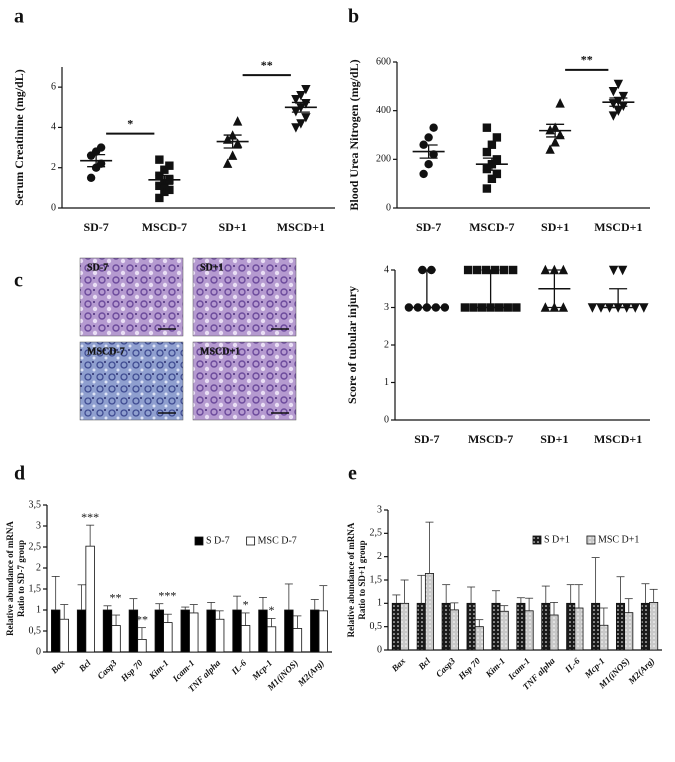 The width and height of the screenshot is (675, 762). Describe the element at coordinates (398, 664) in the screenshot. I see `x-tick-label: Bax` at that location.